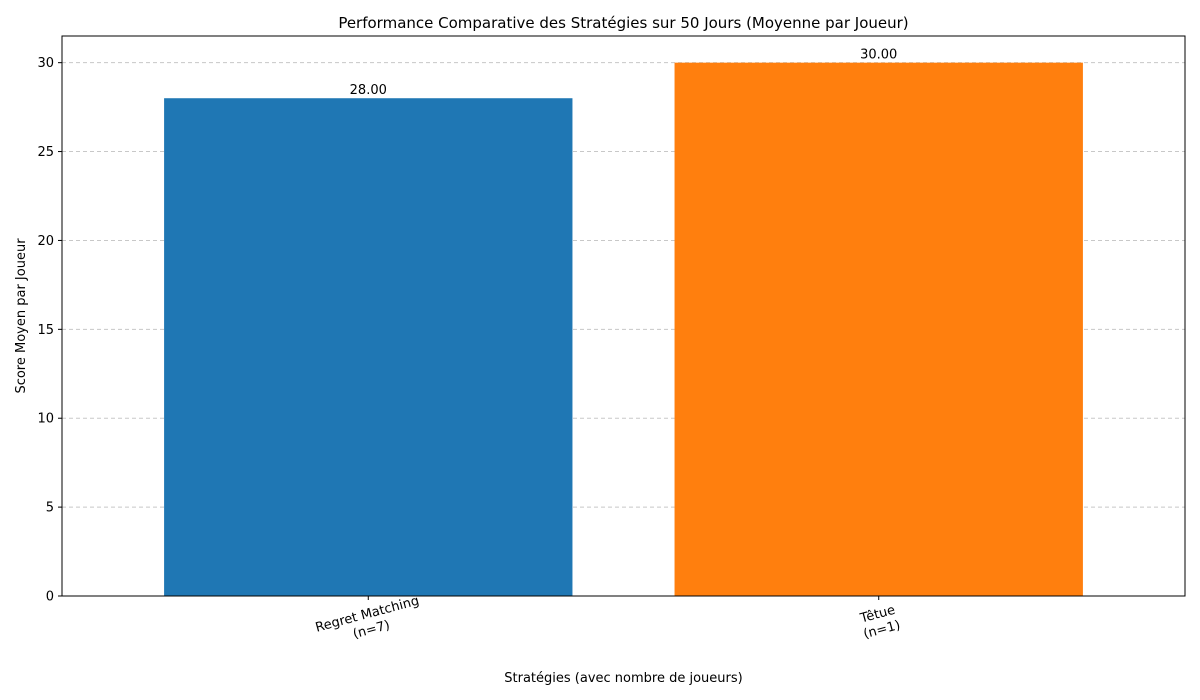  Describe the element at coordinates (45, 152) in the screenshot. I see `y-tick-label: 25` at that location.